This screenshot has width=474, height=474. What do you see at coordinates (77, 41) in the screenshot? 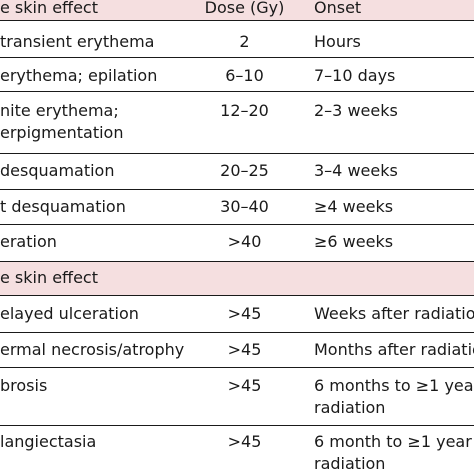
I see `table-row-effect: transient erythema` at bounding box center [77, 41].